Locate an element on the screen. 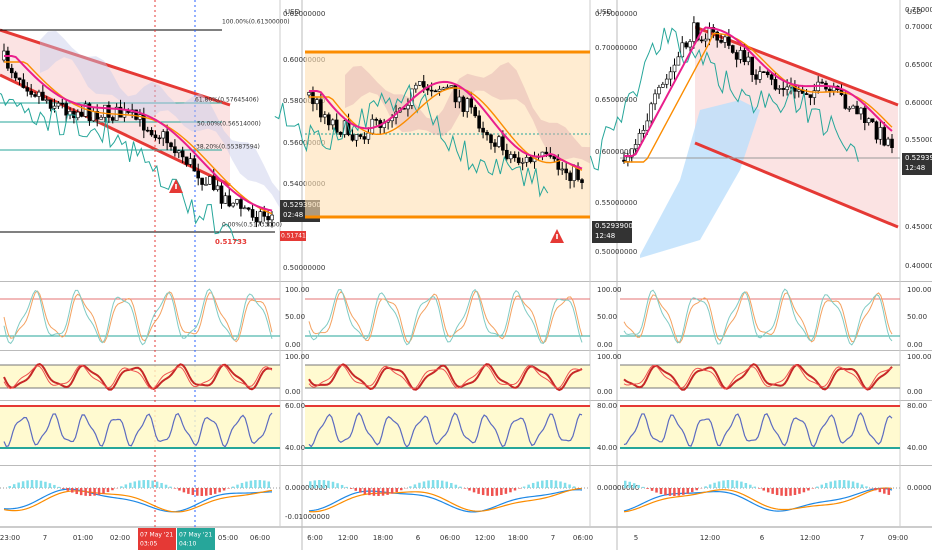 Image resolution: width=932 pixels, height=550 pixels. warning-mark is located at coordinates (557, 236).